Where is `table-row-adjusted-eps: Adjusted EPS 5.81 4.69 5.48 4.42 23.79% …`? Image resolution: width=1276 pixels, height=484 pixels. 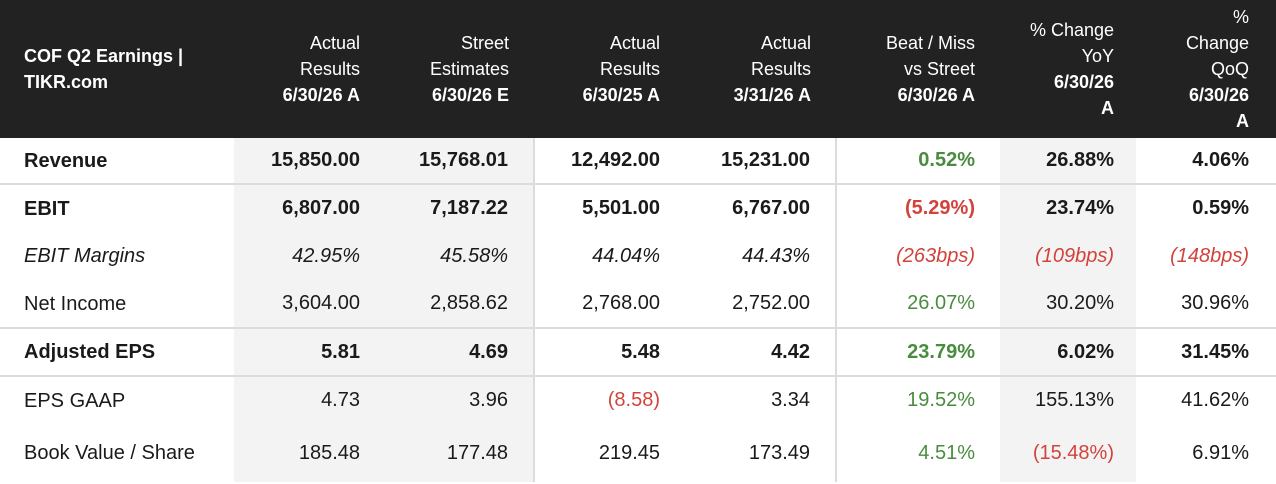 table-row-adjusted-eps: Adjusted EPS 5.81 4.69 5.48 4.42 23.79% … is located at coordinates (638, 352).